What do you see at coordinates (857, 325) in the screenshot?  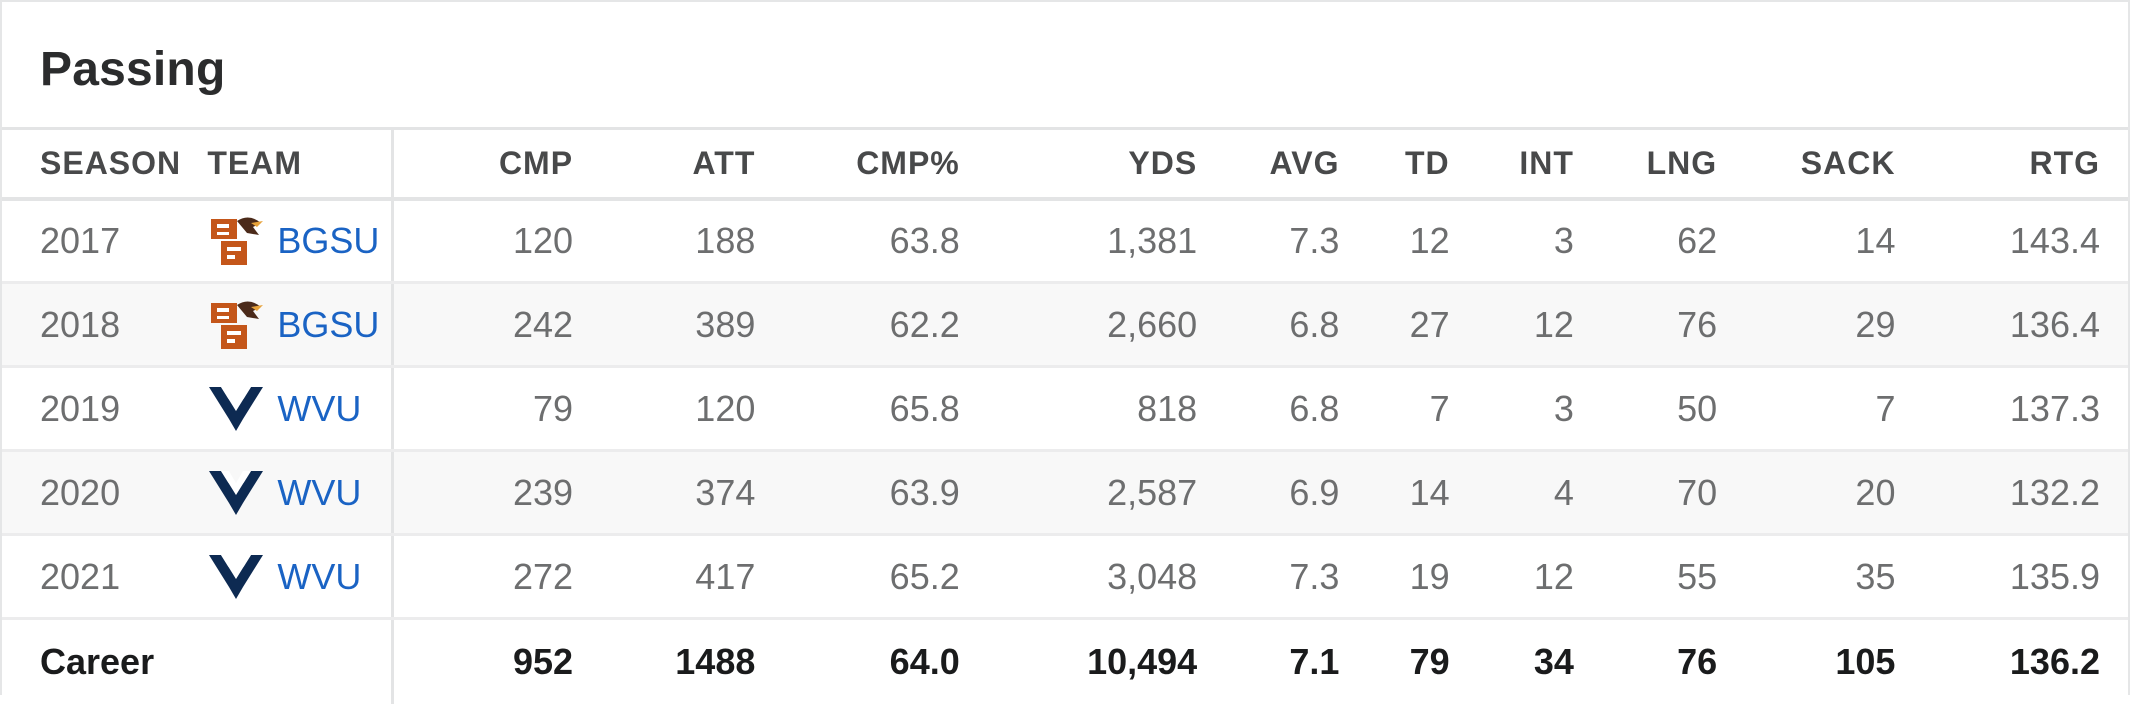 I see `cmp-pct-cell: 62.2` at bounding box center [857, 325].